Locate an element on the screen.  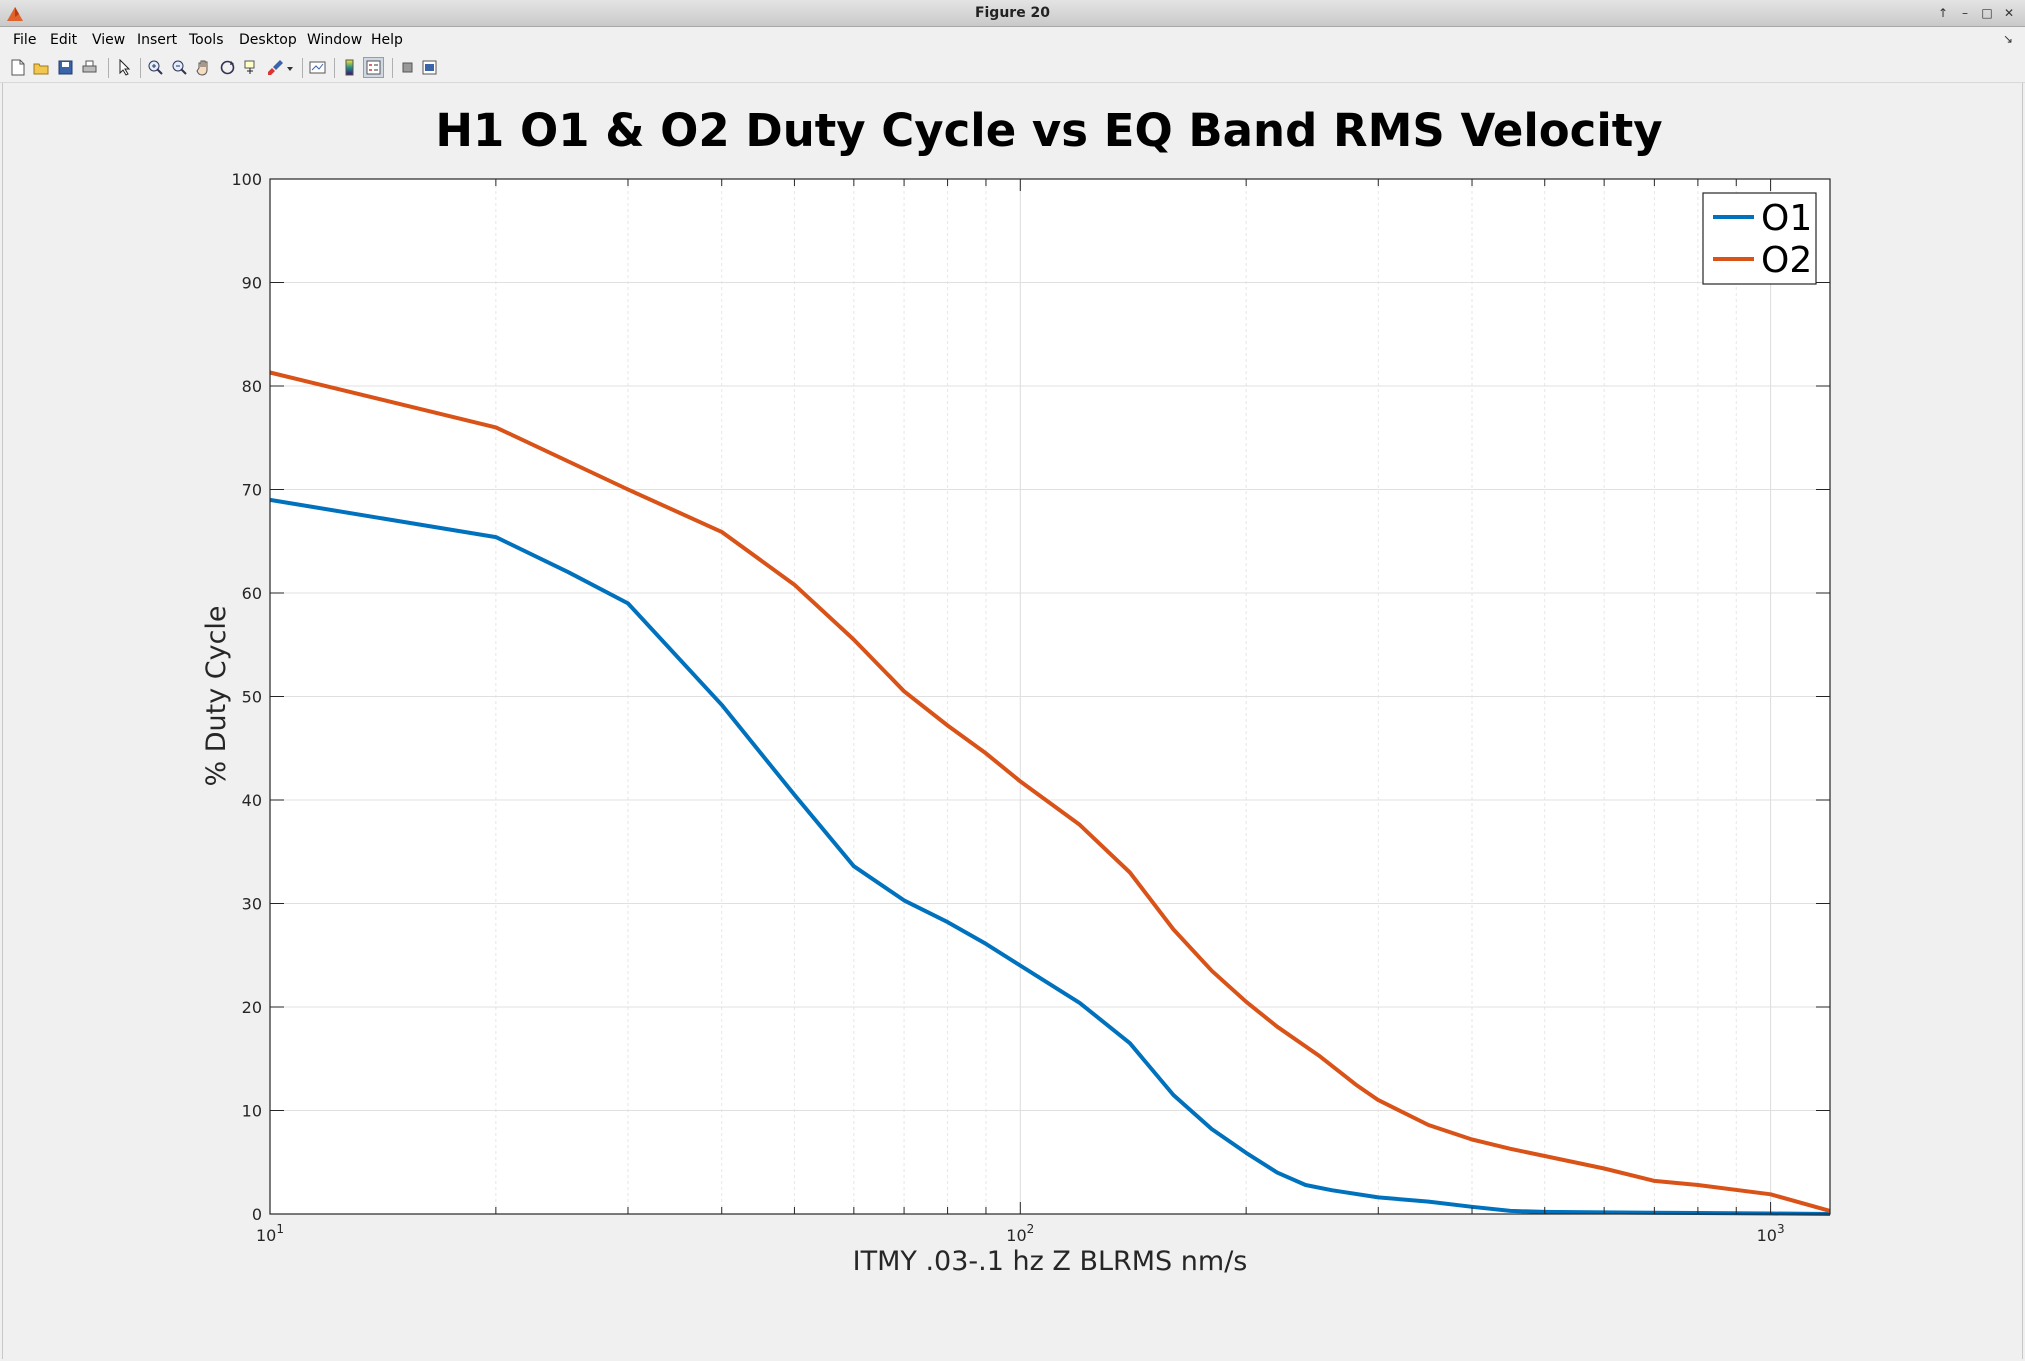
x-tick-labels: 10¹ 10² 10³ is located at coordinates (1020, 1233).